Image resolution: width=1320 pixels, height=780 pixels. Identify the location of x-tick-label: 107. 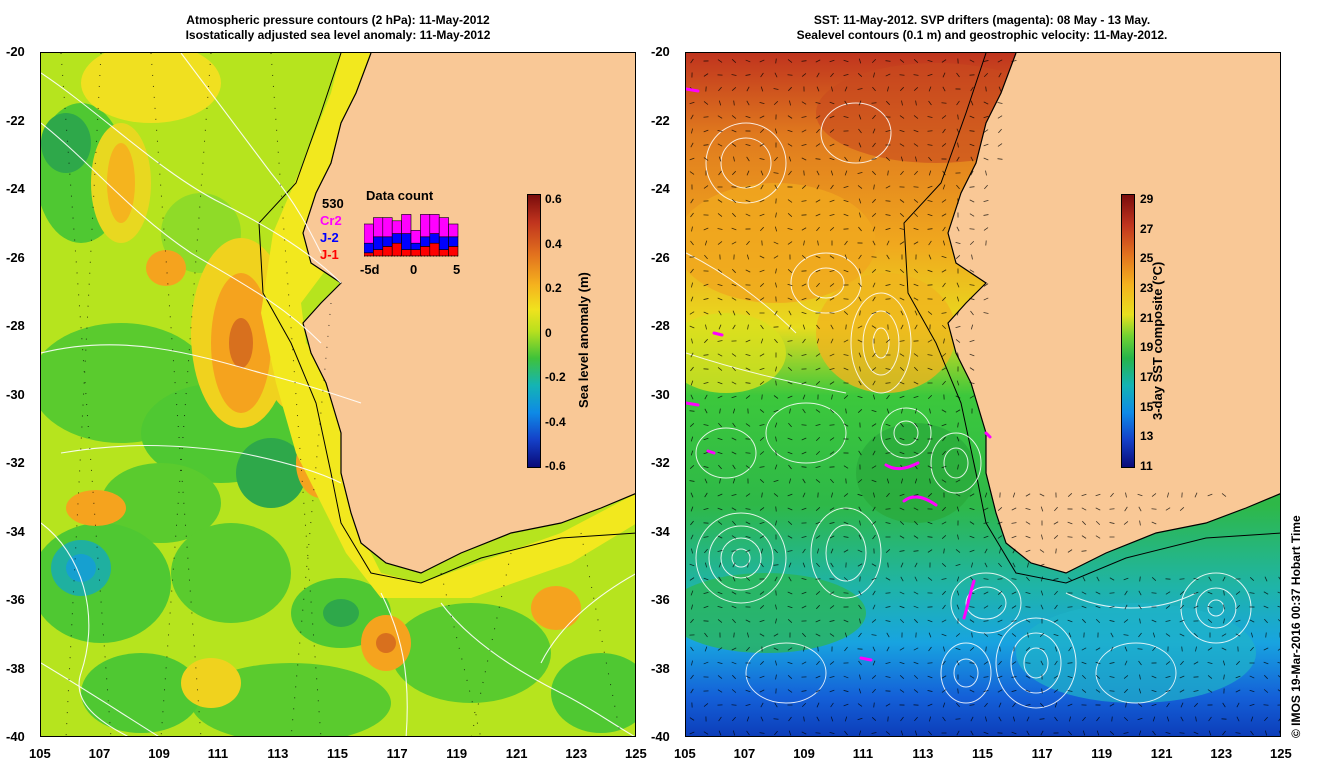
(744, 753).